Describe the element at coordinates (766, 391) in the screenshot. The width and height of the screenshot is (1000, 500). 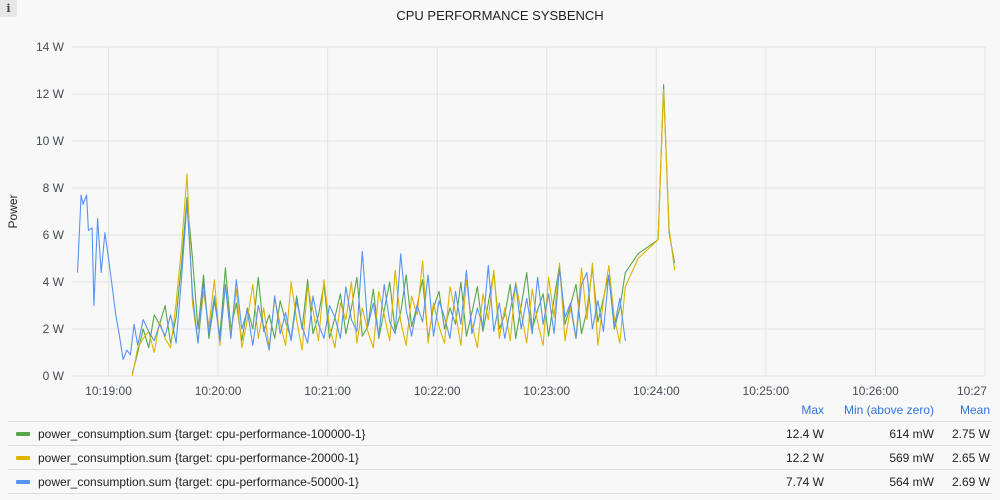
I see `x-tick-label: 10:25:00` at that location.